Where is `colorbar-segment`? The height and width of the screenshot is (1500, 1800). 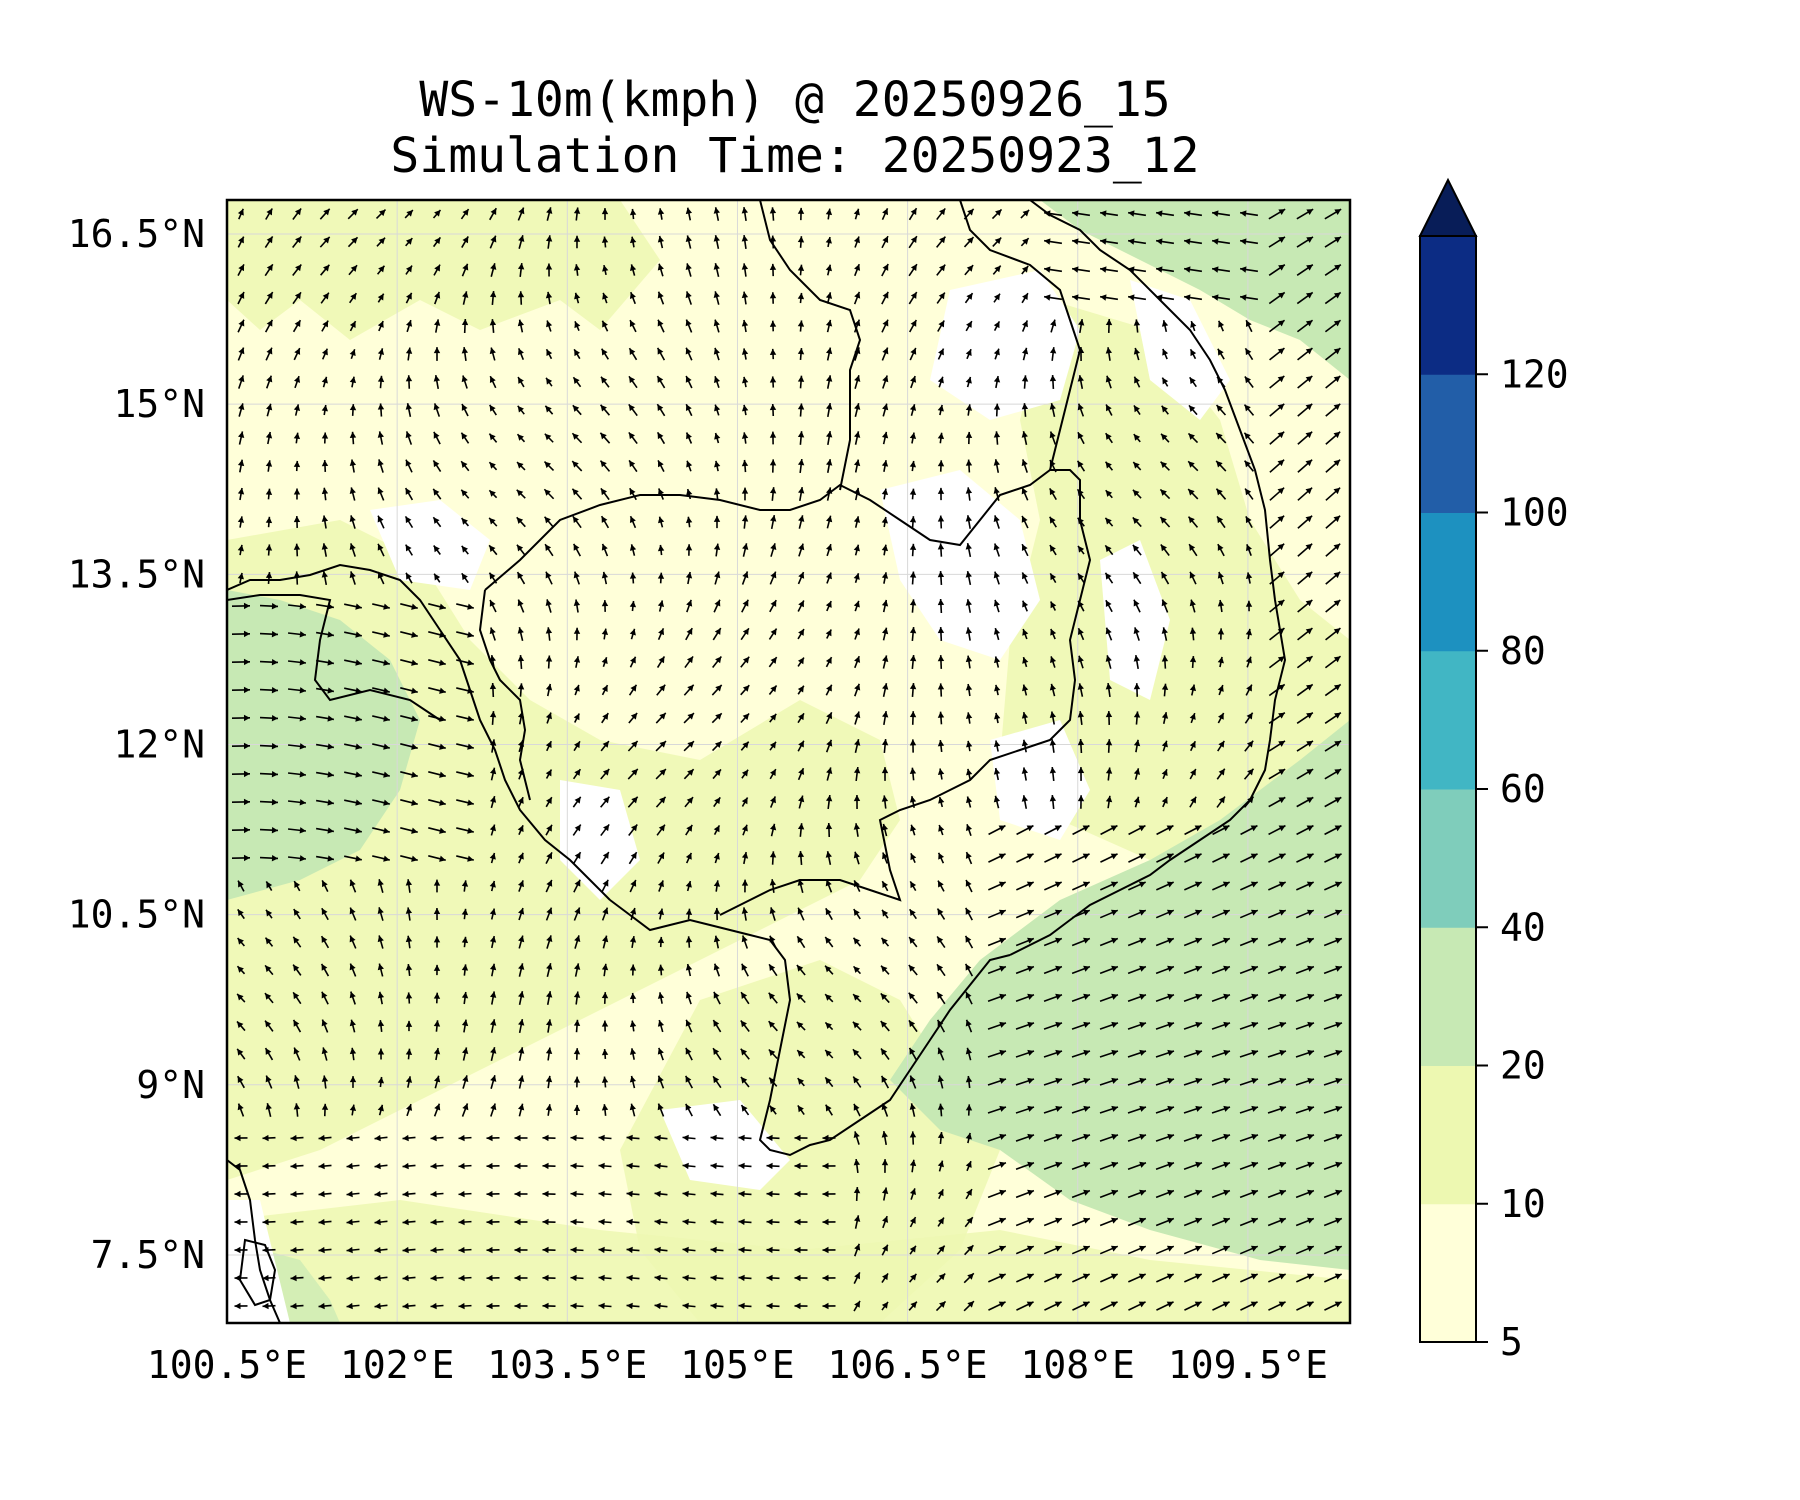 colorbar-segment is located at coordinates (1448, 720).